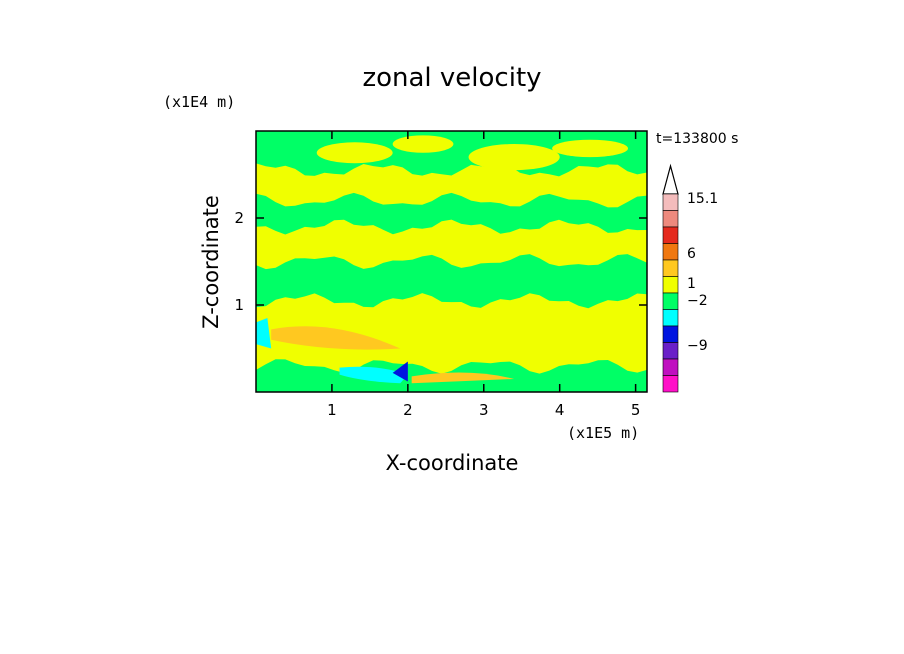 Image resolution: width=904 pixels, height=654 pixels. What do you see at coordinates (463, 378) in the screenshot?
I see `orange-region-bottom` at bounding box center [463, 378].